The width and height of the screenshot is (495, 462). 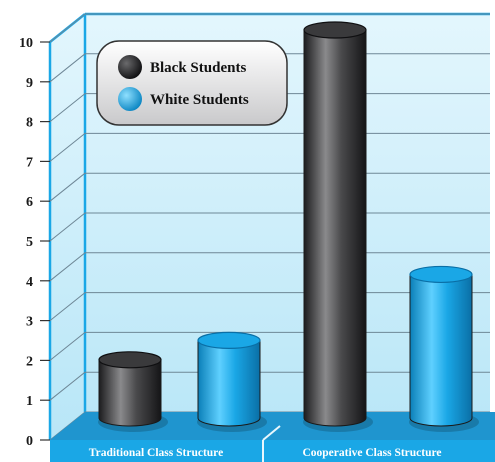 What do you see at coordinates (29, 401) in the screenshot?
I see `y-tick-label: 1` at bounding box center [29, 401].